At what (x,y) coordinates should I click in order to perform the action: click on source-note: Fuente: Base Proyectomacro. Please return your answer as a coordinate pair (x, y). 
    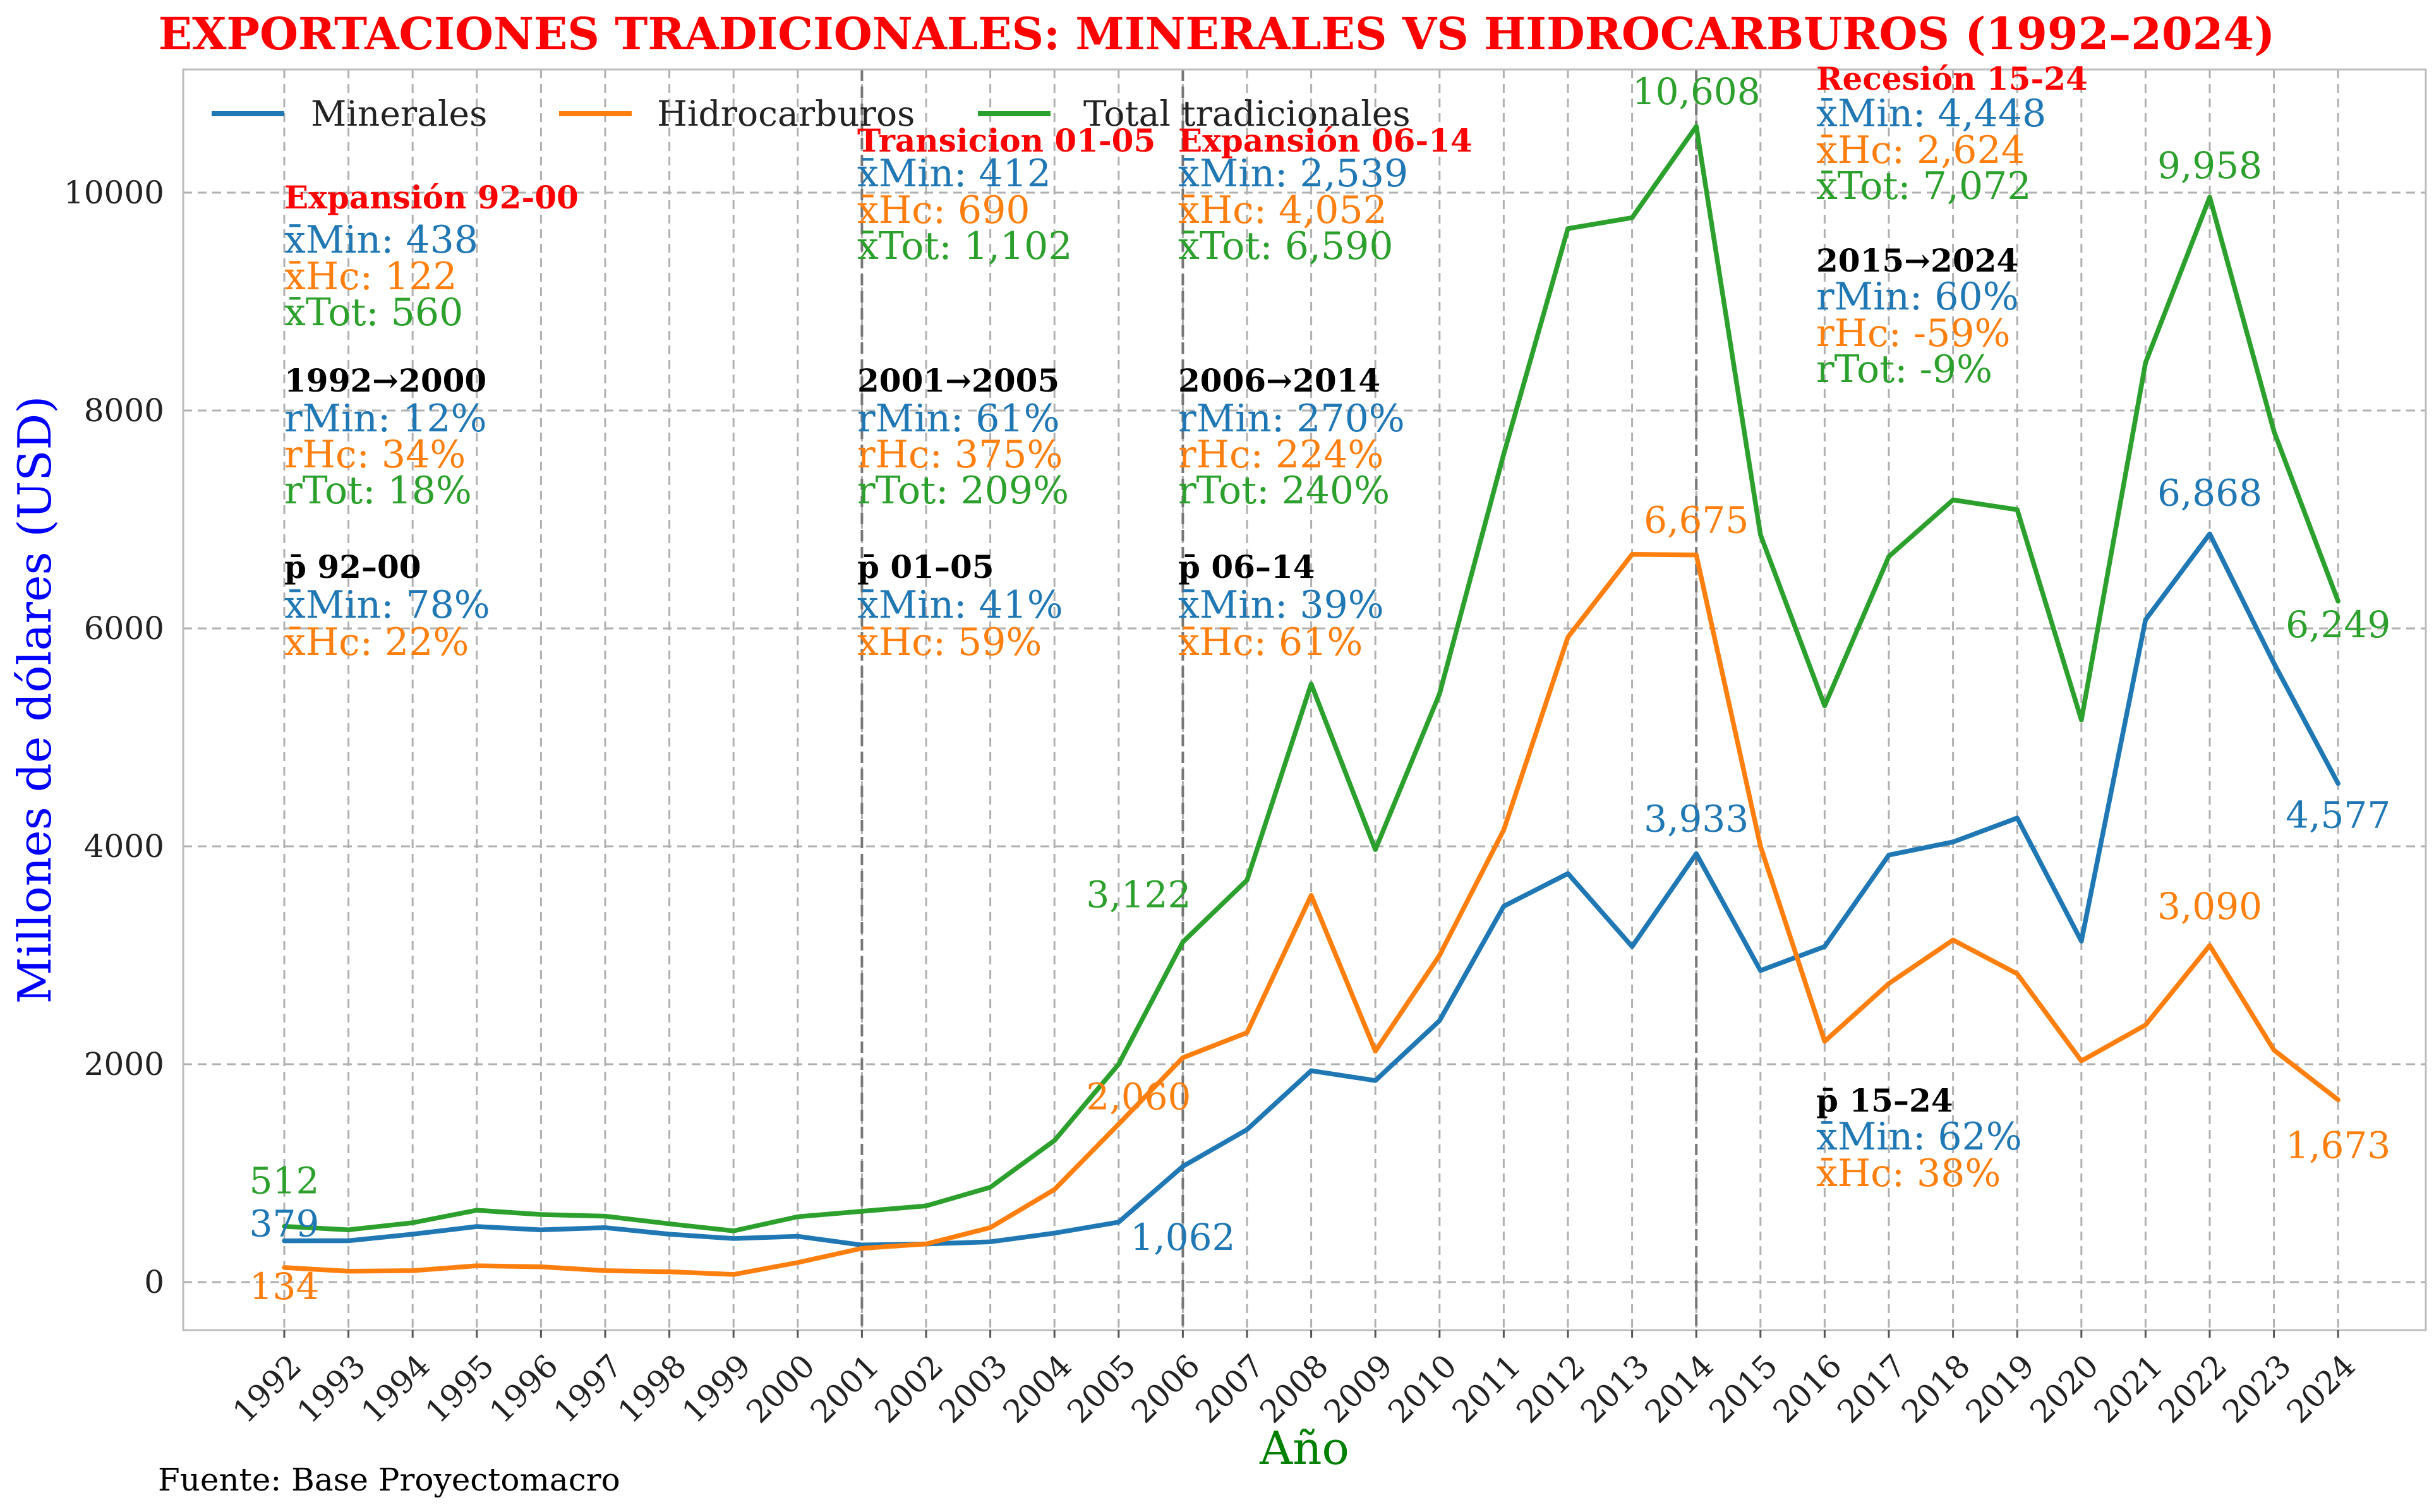
    Looking at the image, I should click on (389, 1479).